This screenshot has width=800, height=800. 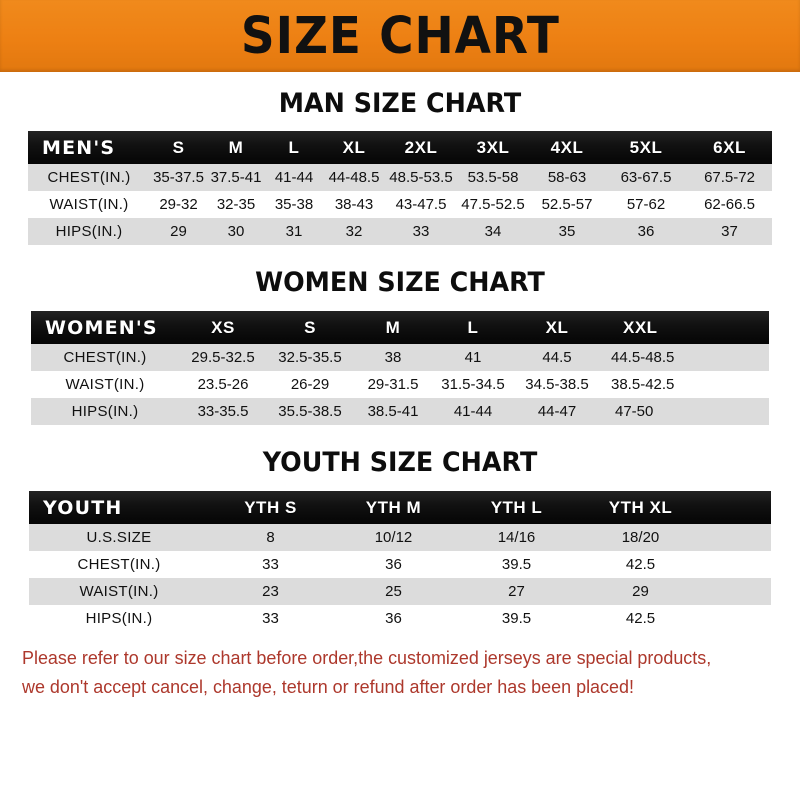 I want to click on table-cell: 43-47.5, so click(x=421, y=204).